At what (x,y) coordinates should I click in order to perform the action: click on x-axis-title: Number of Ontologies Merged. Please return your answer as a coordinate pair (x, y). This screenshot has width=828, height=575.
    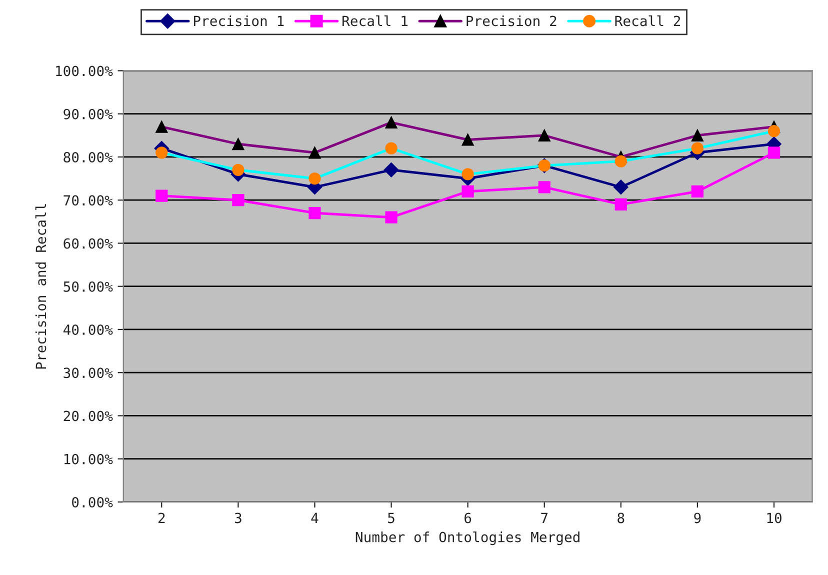
    Looking at the image, I should click on (468, 538).